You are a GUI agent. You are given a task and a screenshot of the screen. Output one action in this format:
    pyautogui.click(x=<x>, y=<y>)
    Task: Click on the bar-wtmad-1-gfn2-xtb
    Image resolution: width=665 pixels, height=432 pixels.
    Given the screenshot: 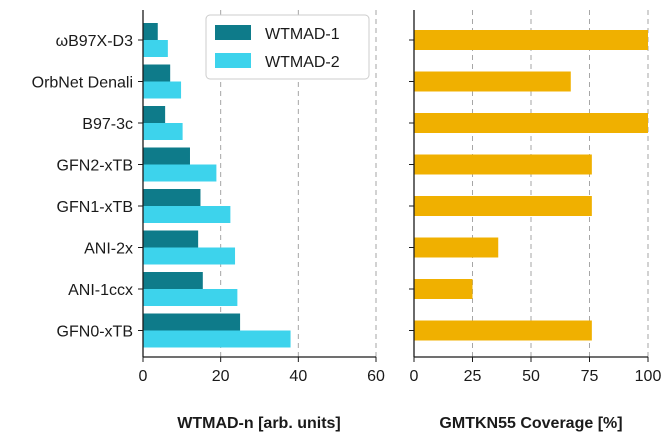 What is the action you would take?
    pyautogui.click(x=166, y=156)
    